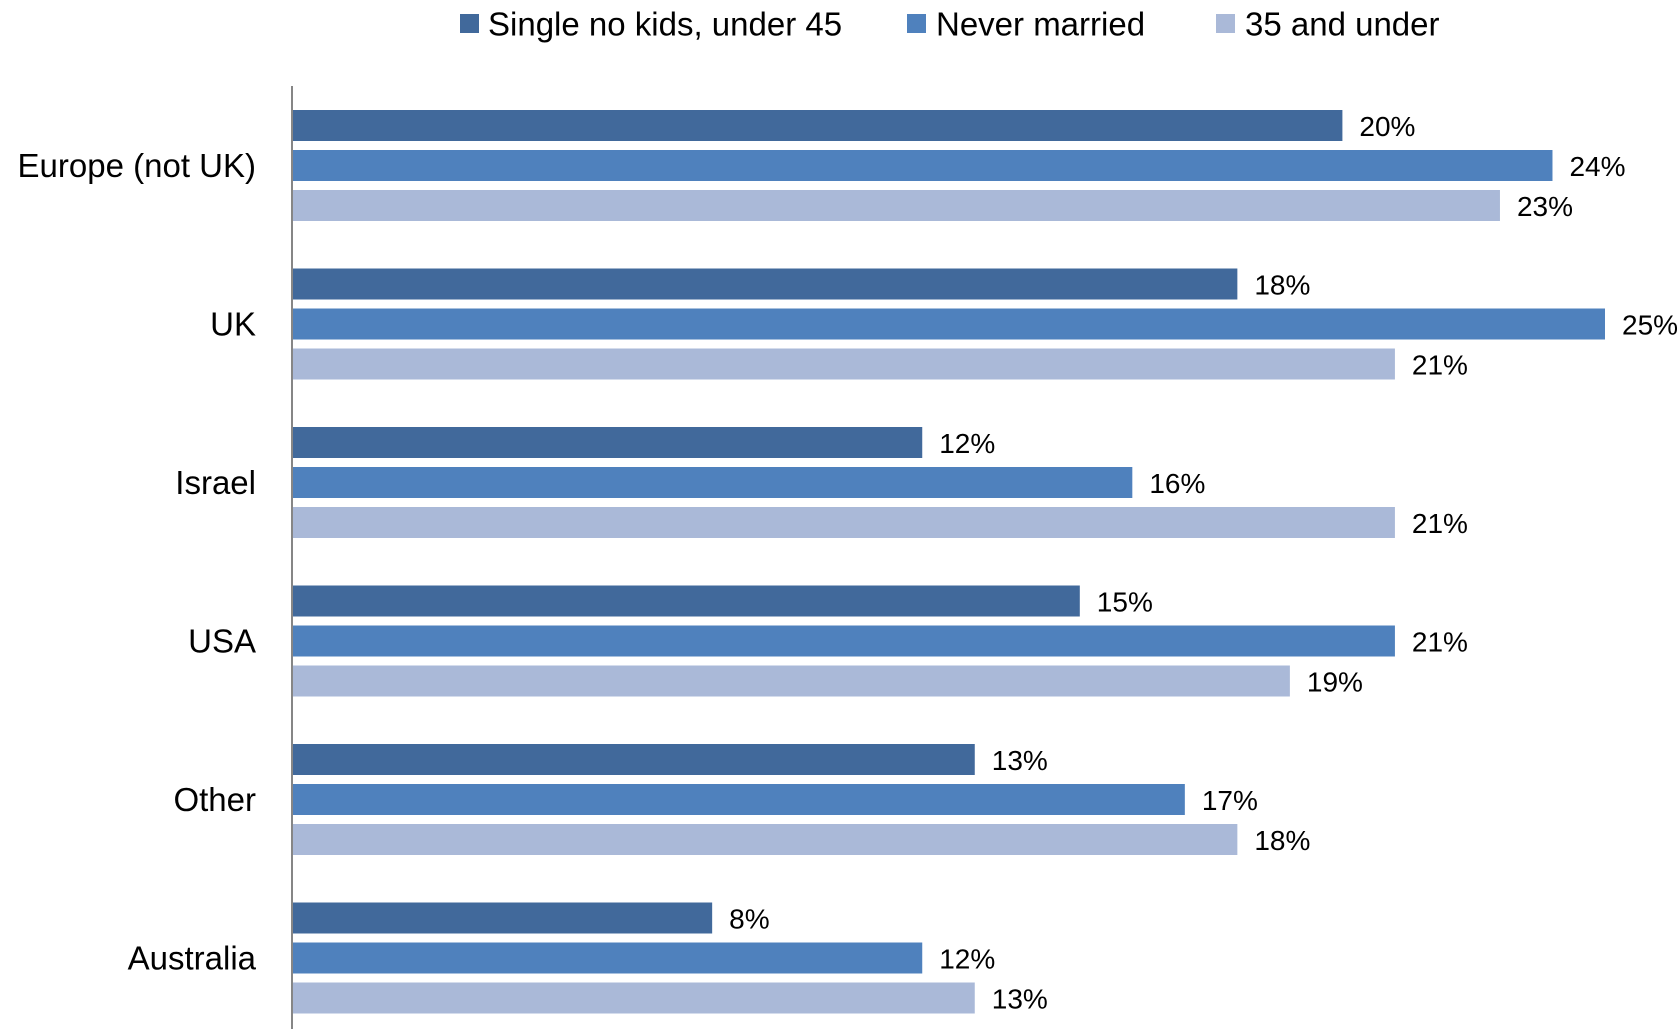  What do you see at coordinates (1440, 642) in the screenshot?
I see `value-label-usa-never-married: 21%` at bounding box center [1440, 642].